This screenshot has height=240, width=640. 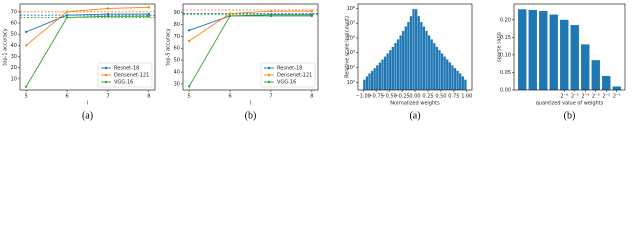 I want to click on x-tick-label: 1.00, so click(x=466, y=97).